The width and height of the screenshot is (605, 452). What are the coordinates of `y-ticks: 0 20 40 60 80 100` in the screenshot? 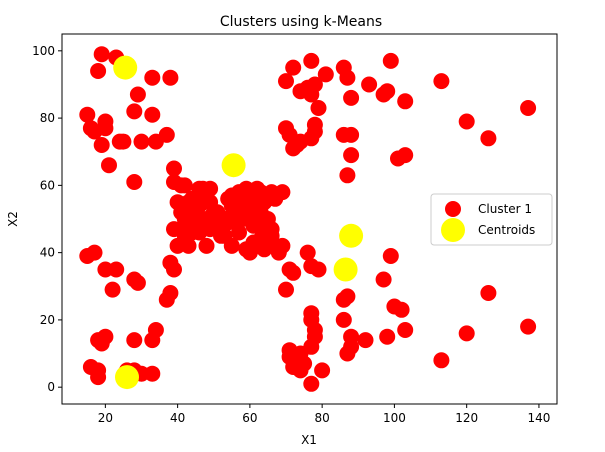 It's located at (47, 219).